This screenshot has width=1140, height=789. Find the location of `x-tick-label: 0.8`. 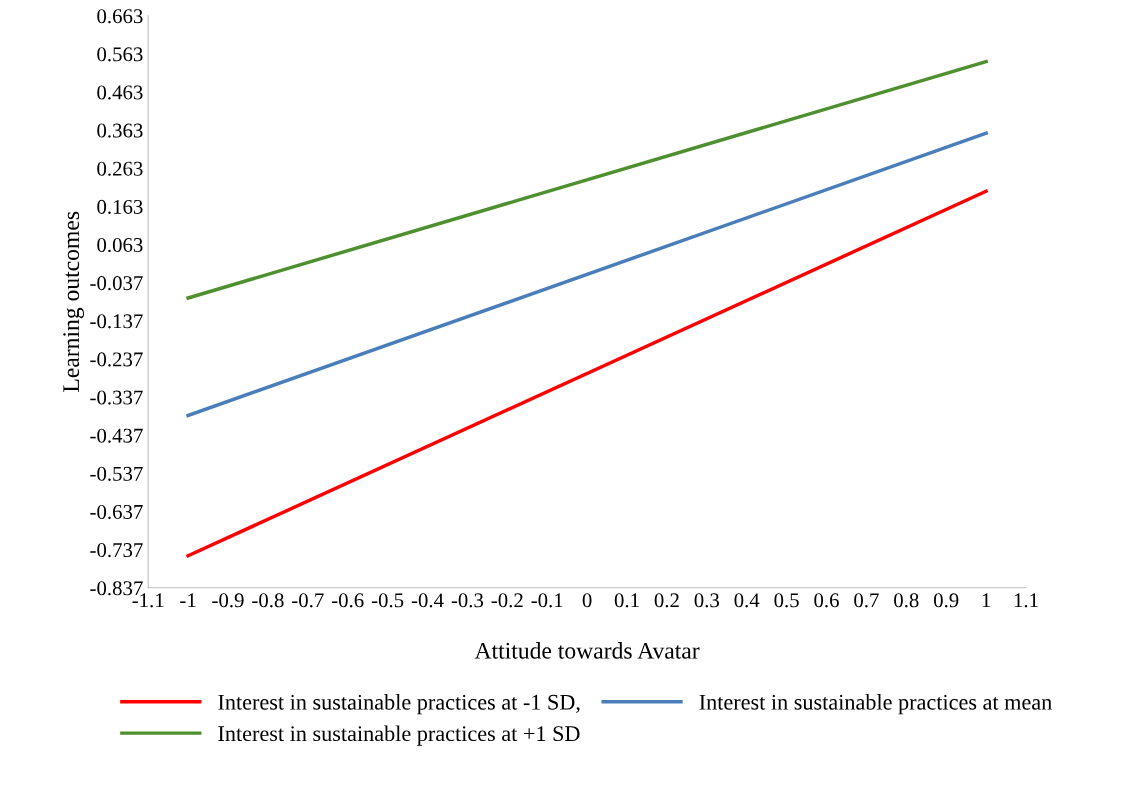

x-tick-label: 0.8 is located at coordinates (906, 600).